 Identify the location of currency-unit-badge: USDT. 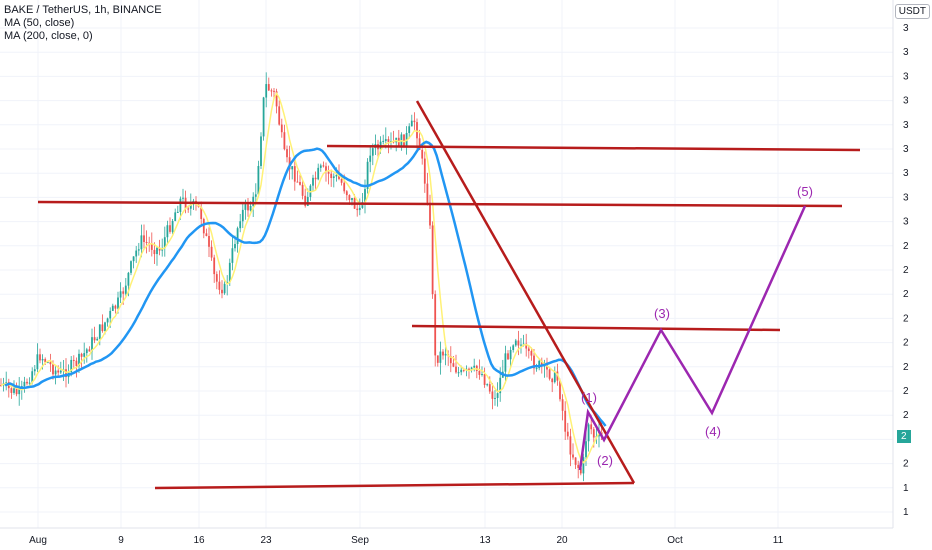
(912, 11).